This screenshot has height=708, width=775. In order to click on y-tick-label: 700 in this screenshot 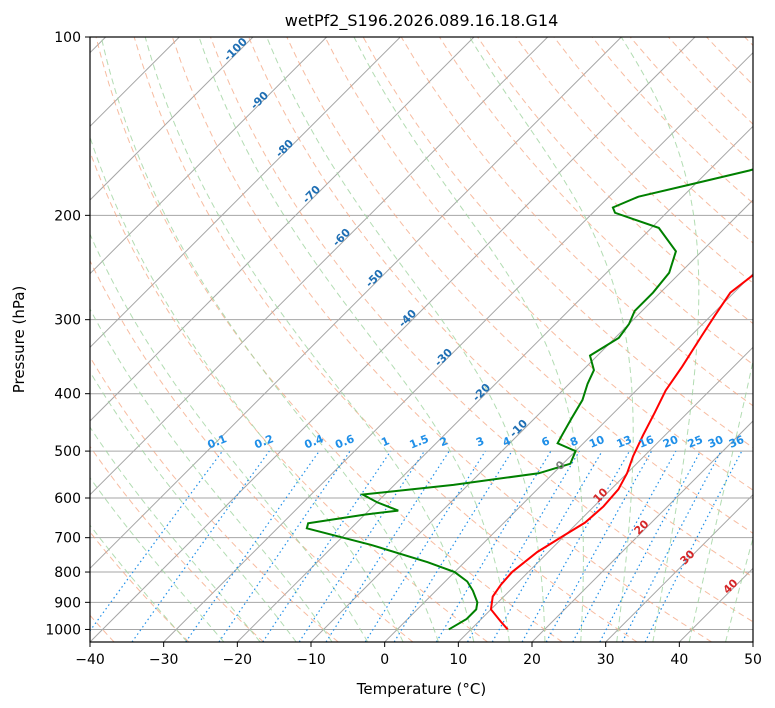, I will do `click(67, 539)`.